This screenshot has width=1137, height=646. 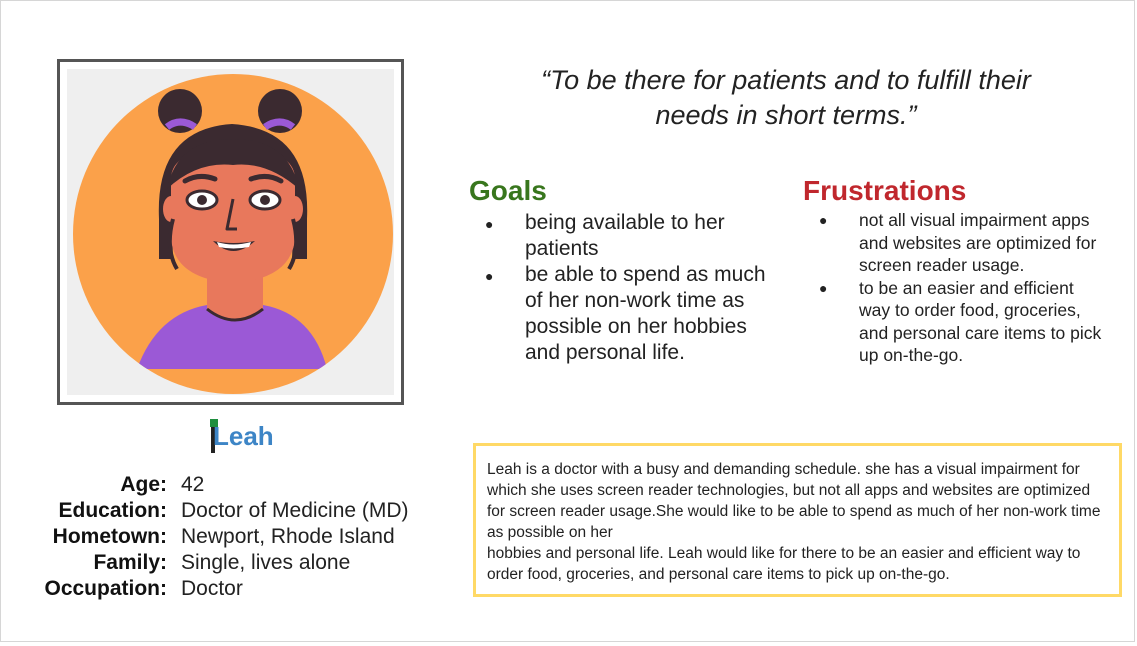 I want to click on fact-label: Age:, so click(x=143, y=484).